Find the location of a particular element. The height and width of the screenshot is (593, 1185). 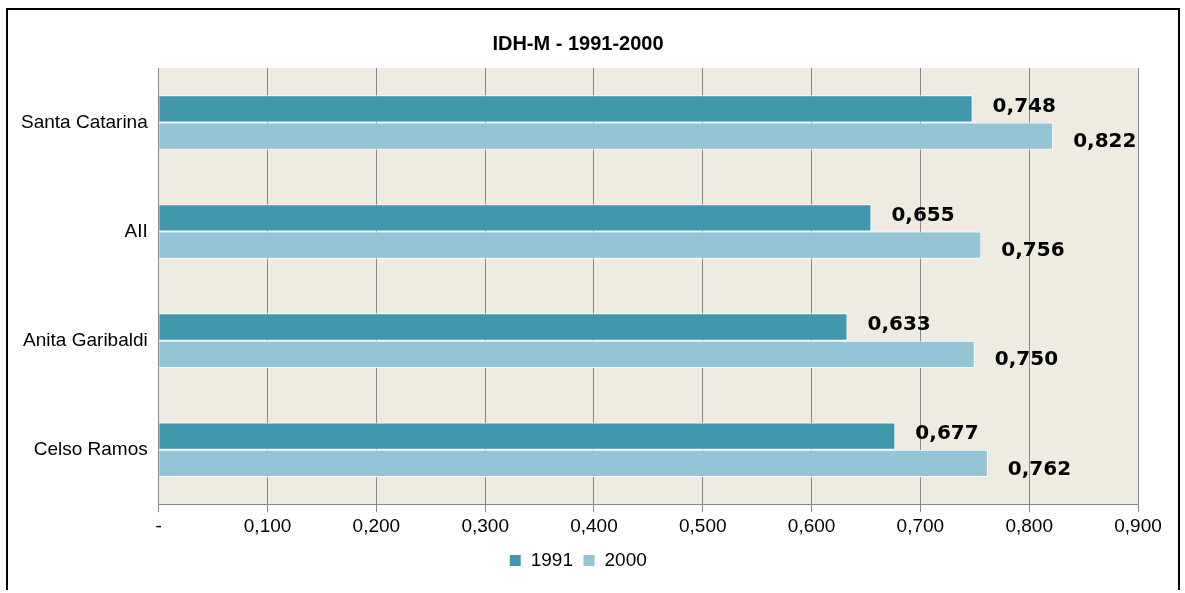

y-tick-label: Celso Ramos is located at coordinates (90, 448).